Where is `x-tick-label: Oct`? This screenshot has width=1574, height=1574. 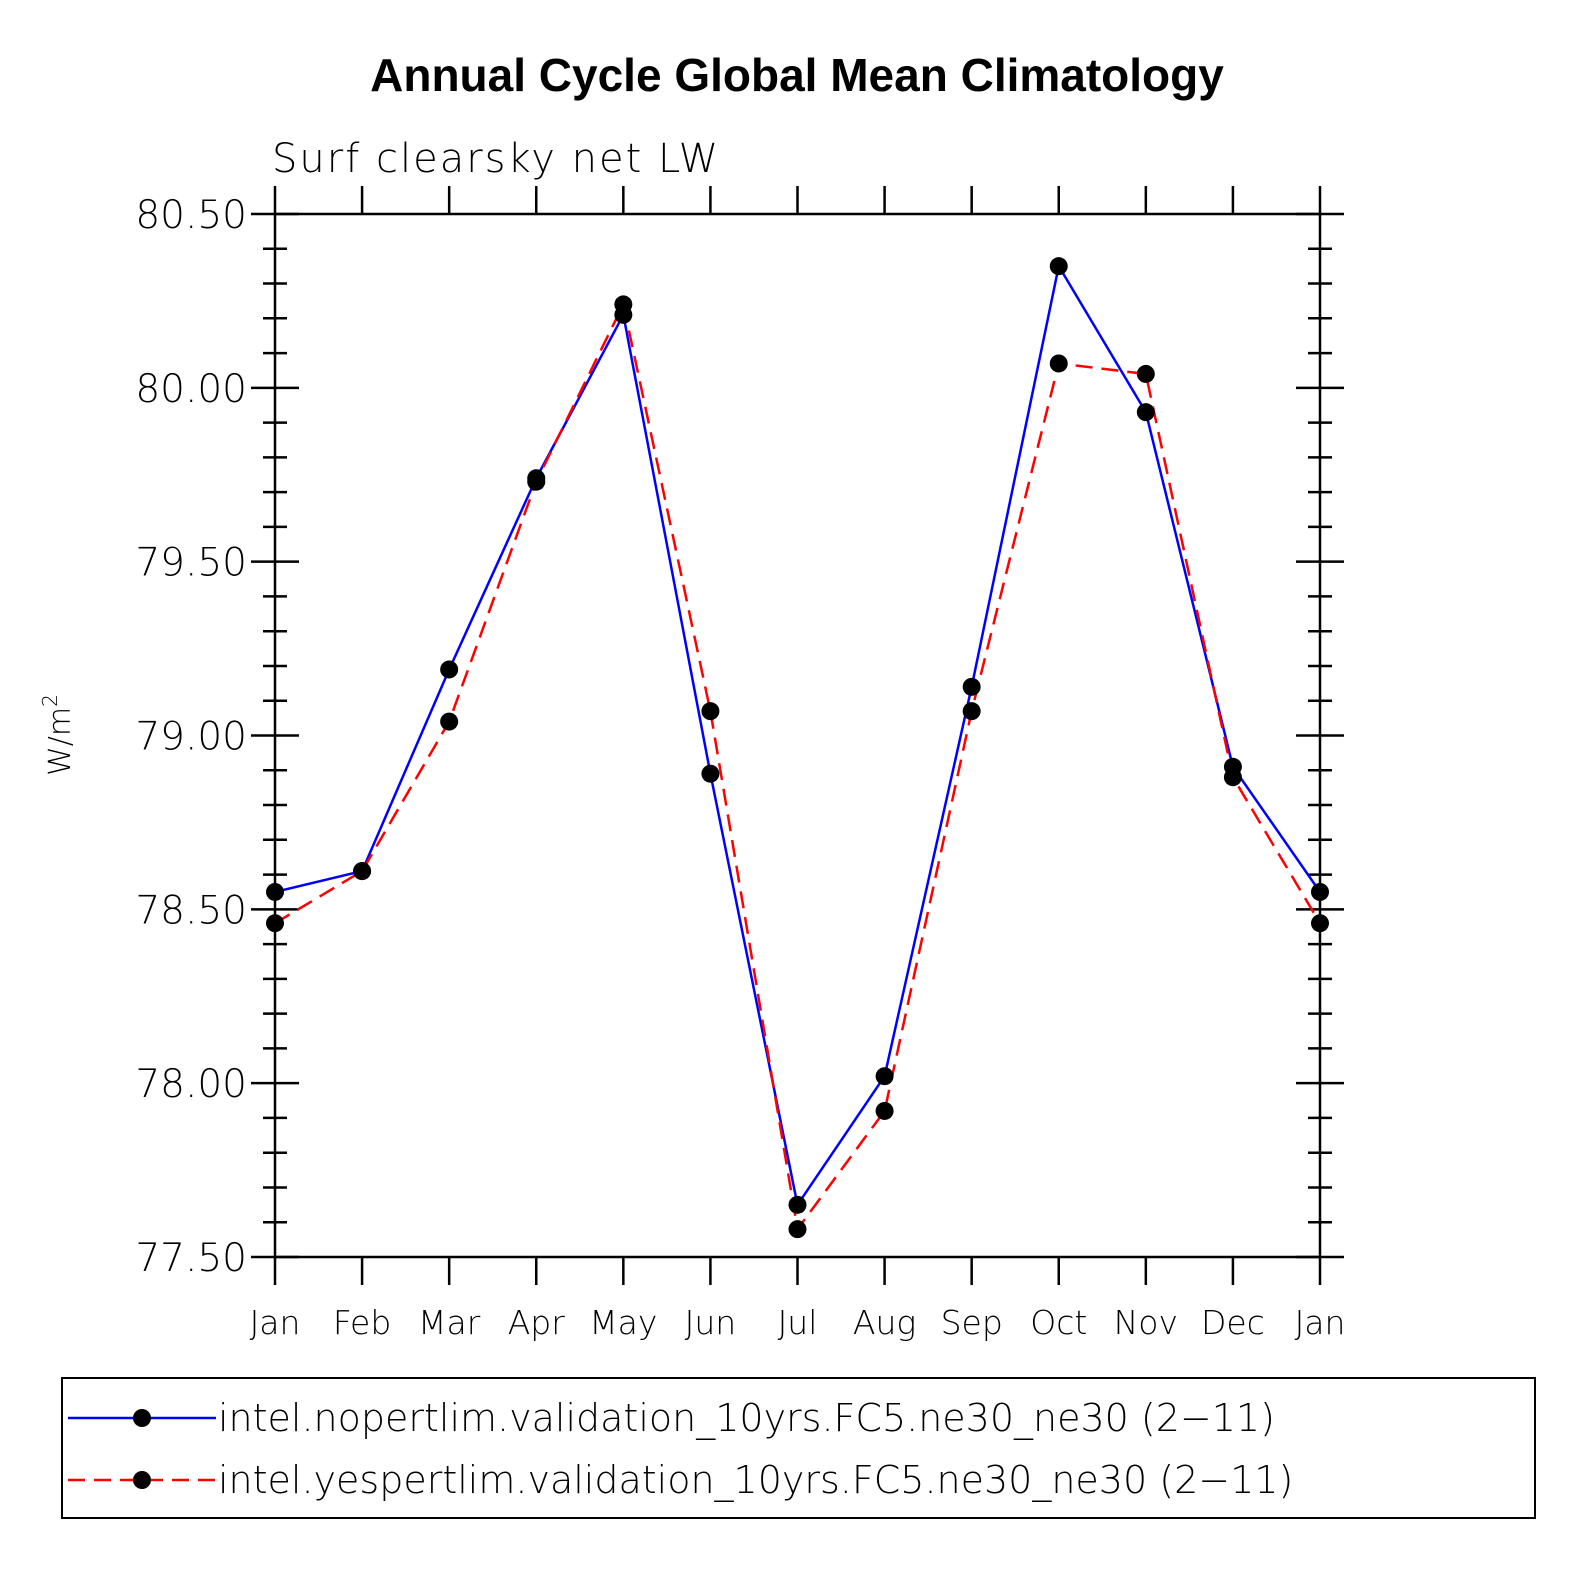
x-tick-label: Oct is located at coordinates (1058, 1322).